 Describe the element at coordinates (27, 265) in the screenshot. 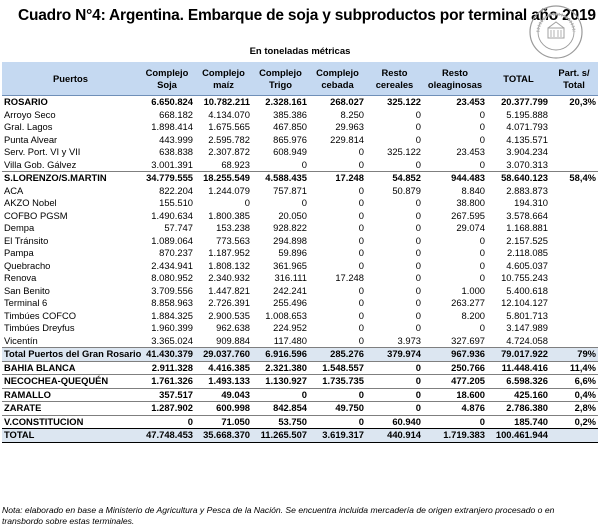

I see `row-label: Quebracho` at that location.